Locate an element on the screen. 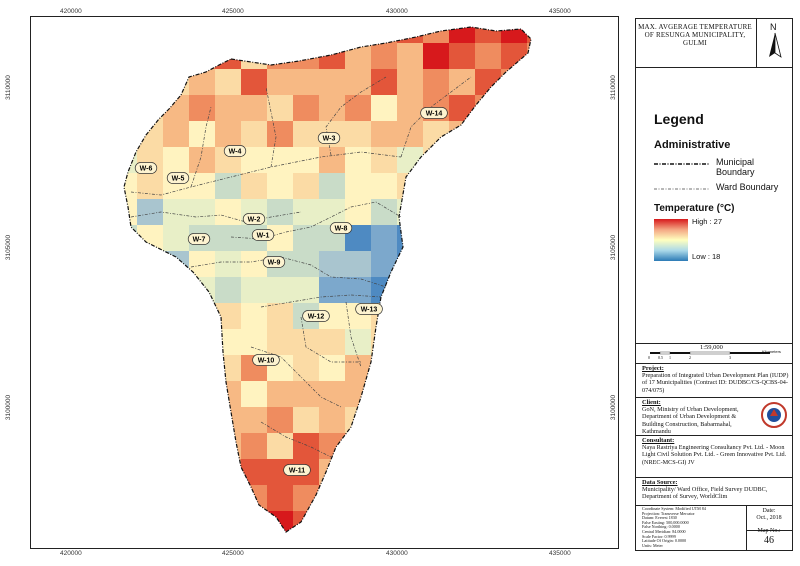 The image size is (800, 566). legend-temperature-heading: Temperature (°C) is located at coordinates (694, 208).